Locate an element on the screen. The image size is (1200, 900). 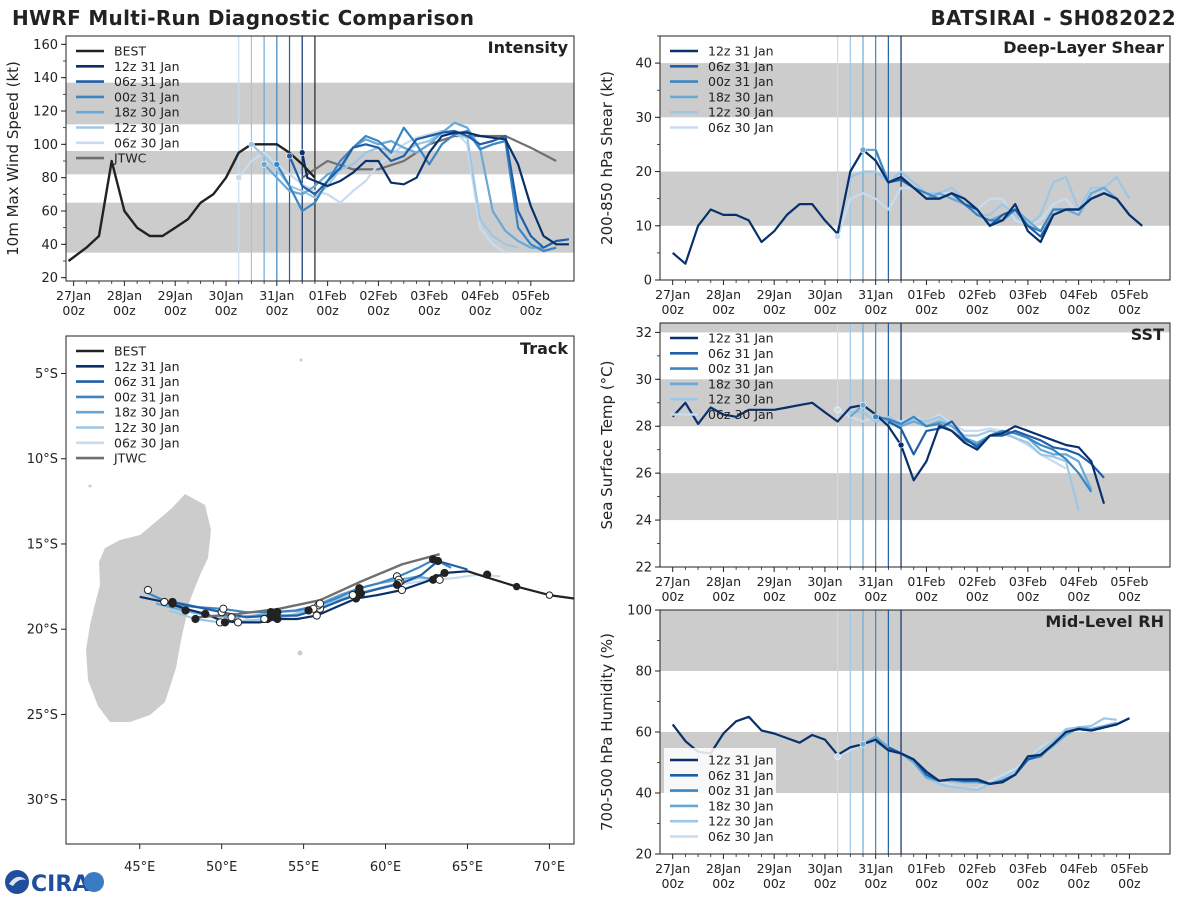
track-legend-label: 06z 30 Jan is located at coordinates (147, 442).